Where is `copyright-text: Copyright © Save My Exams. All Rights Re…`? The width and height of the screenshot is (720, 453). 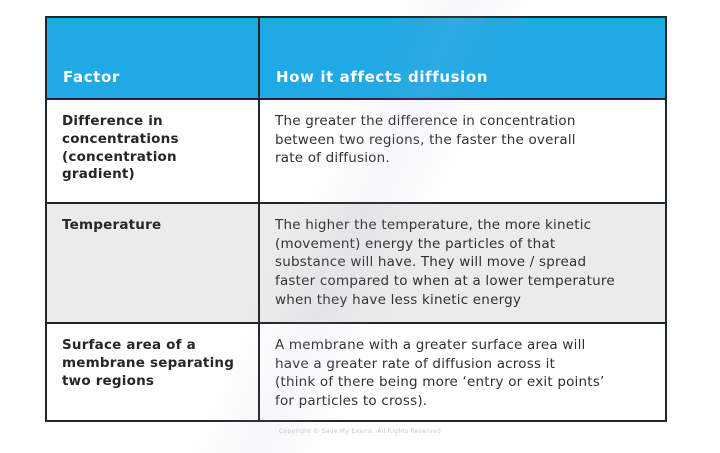 copyright-text: Copyright © Save My Exams. All Rights Re… is located at coordinates (360, 431).